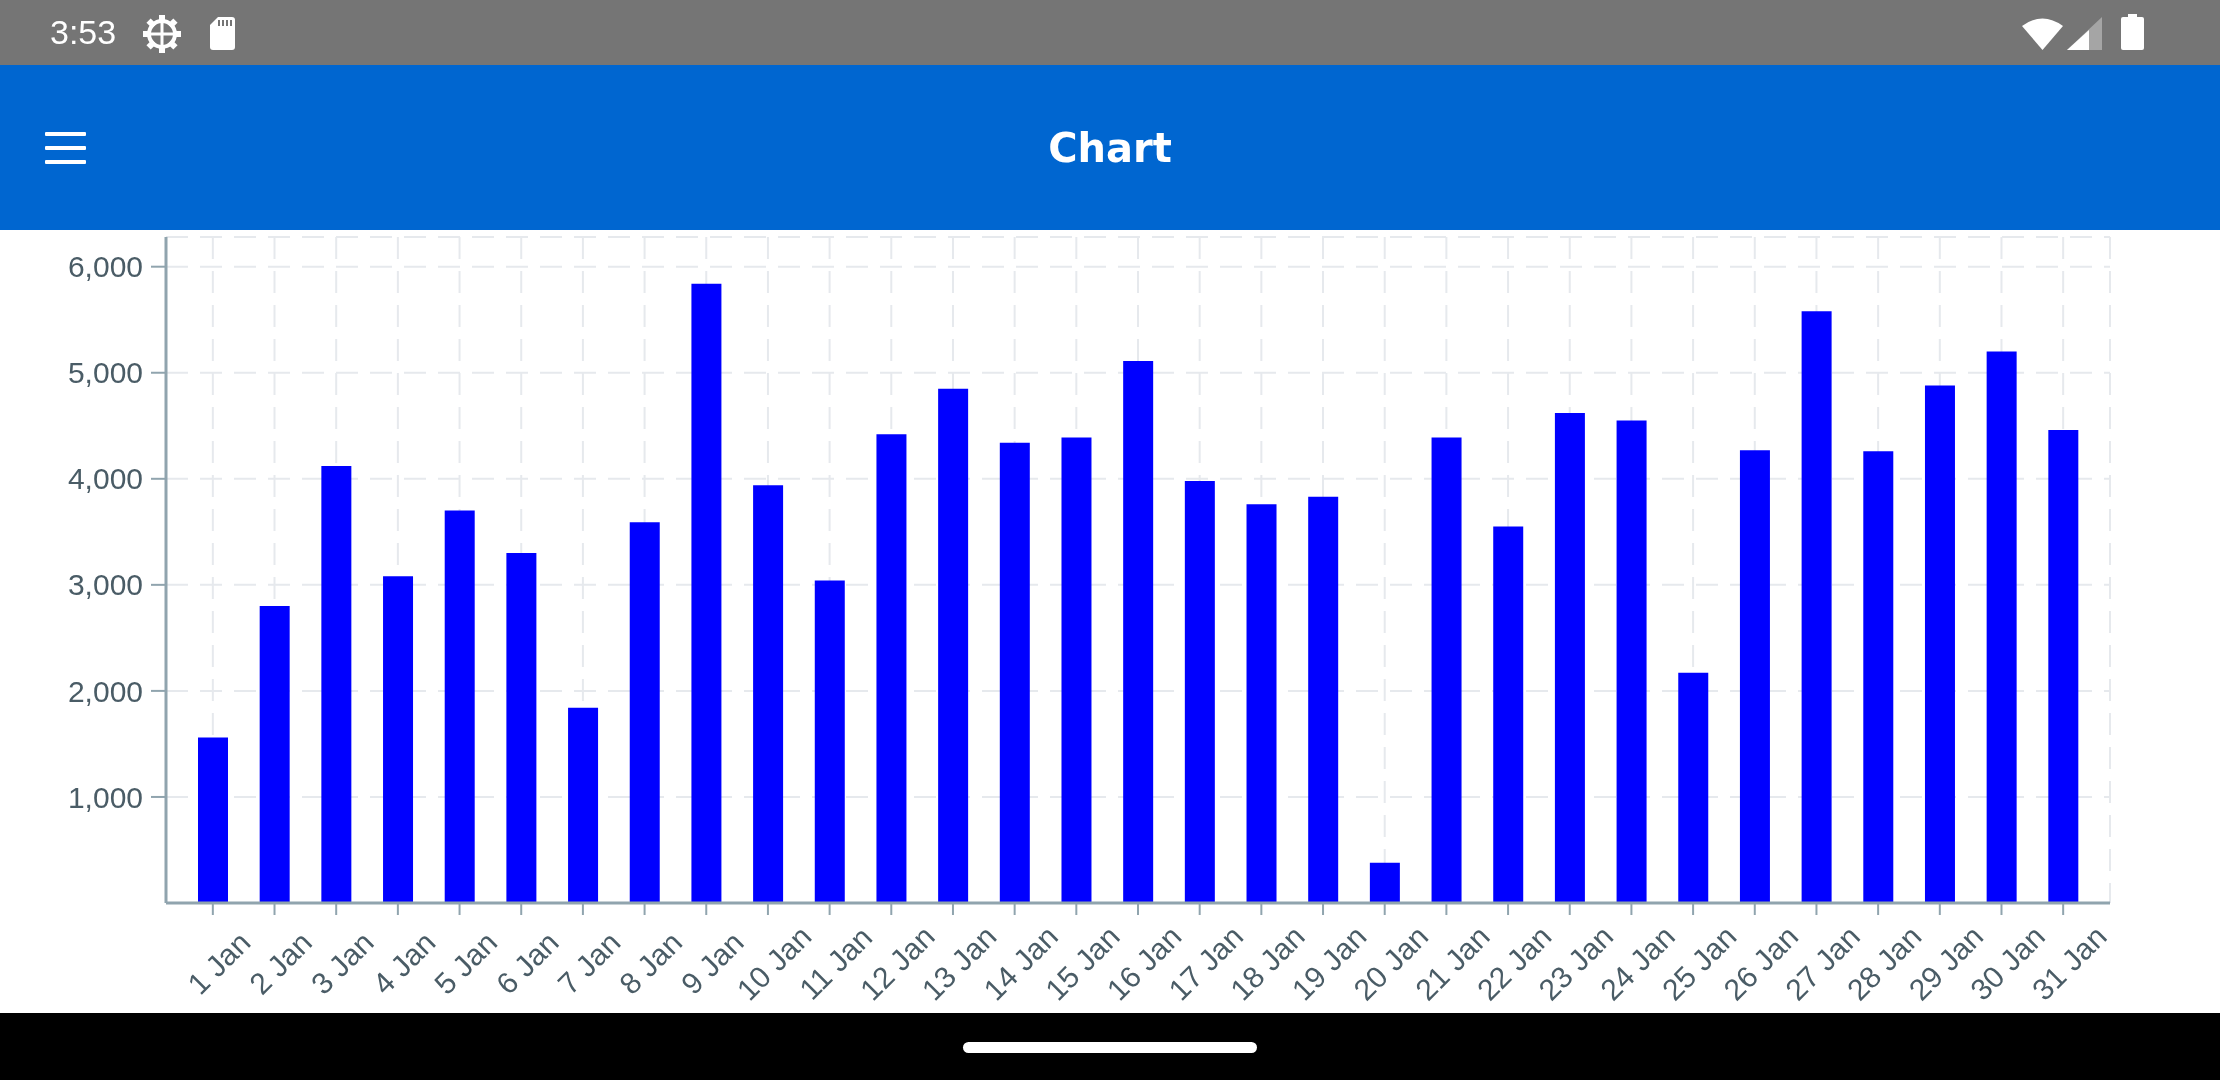 Image resolution: width=2220 pixels, height=1080 pixels. I want to click on y-tick-label: 6,000, so click(105, 267).